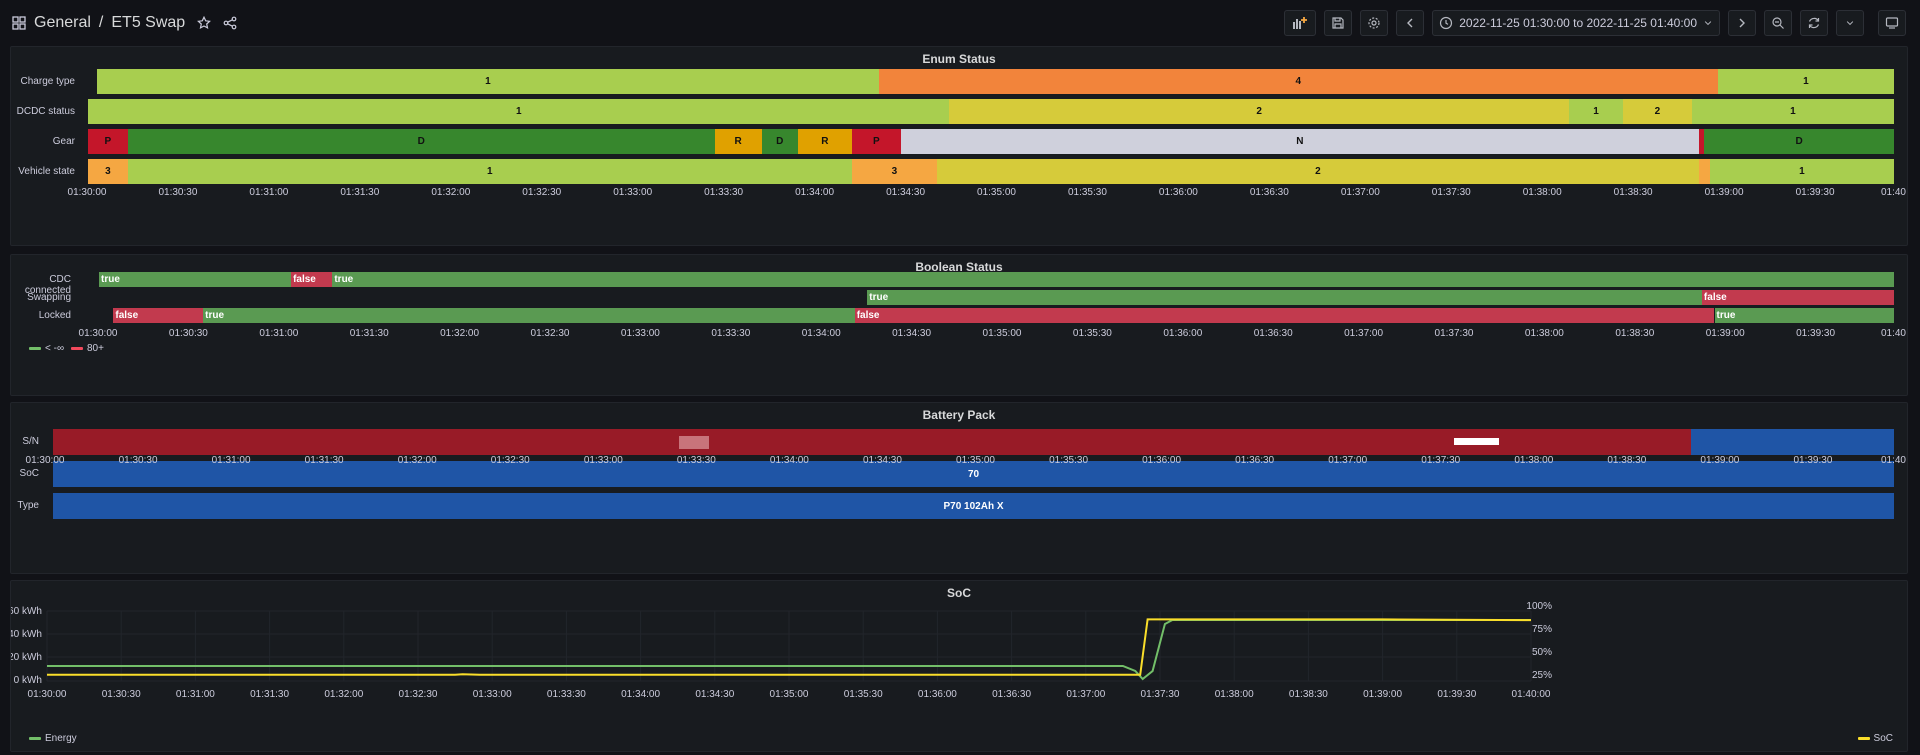  Describe the element at coordinates (53, 738) in the screenshot. I see `legend-energy: Energy` at that location.